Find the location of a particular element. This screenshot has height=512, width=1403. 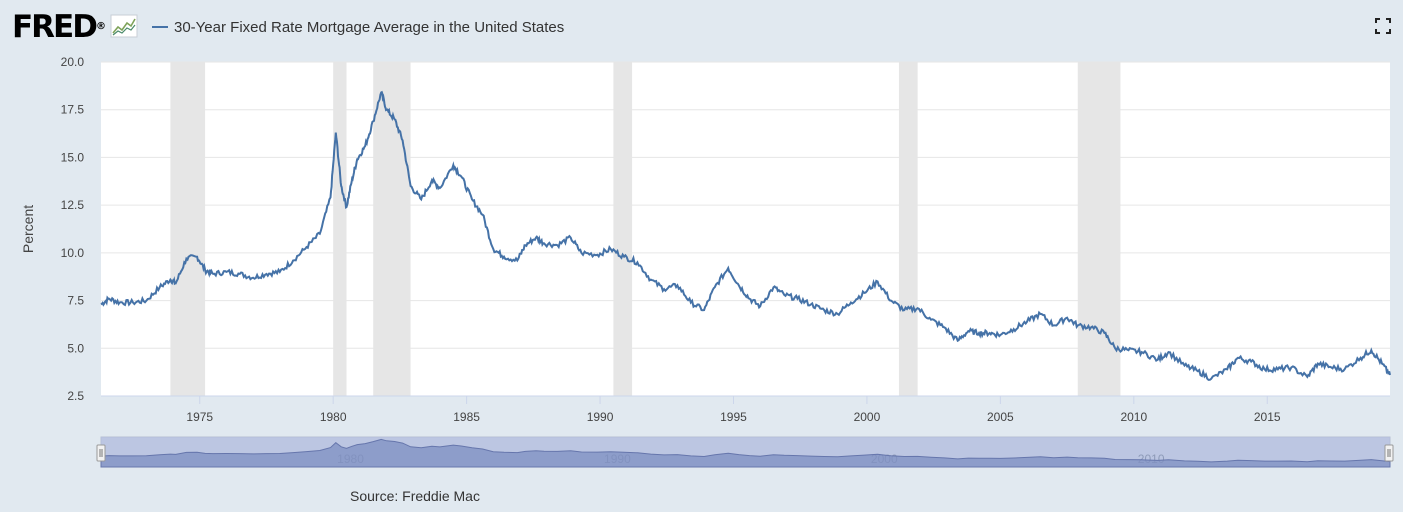

y-tick-label-4: 12.5 is located at coordinates (73, 205).